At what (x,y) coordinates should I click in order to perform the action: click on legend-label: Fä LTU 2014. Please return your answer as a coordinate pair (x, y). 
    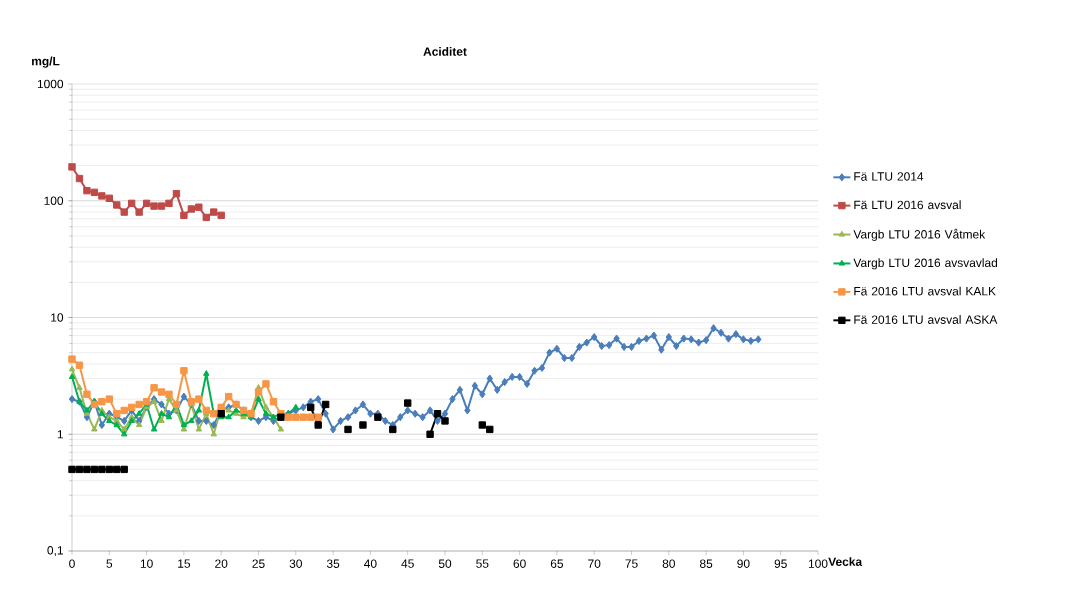
    Looking at the image, I should click on (889, 176).